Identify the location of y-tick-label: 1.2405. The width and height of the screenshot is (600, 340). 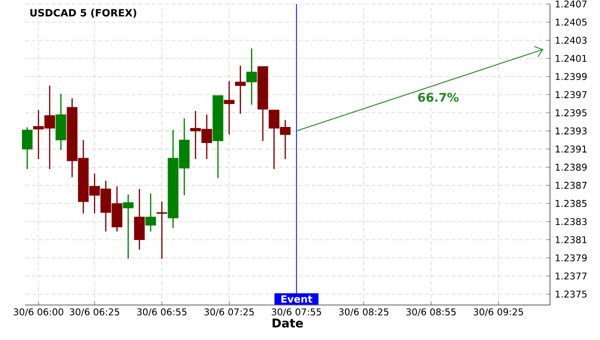
(571, 22).